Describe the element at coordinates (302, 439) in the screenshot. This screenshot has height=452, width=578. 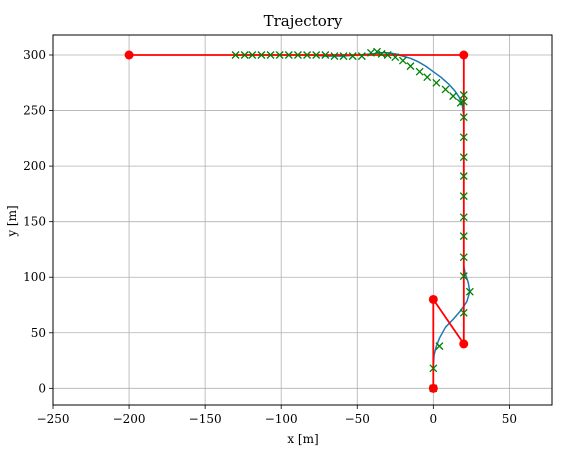
I see `x-axis-label: x [m]` at that location.